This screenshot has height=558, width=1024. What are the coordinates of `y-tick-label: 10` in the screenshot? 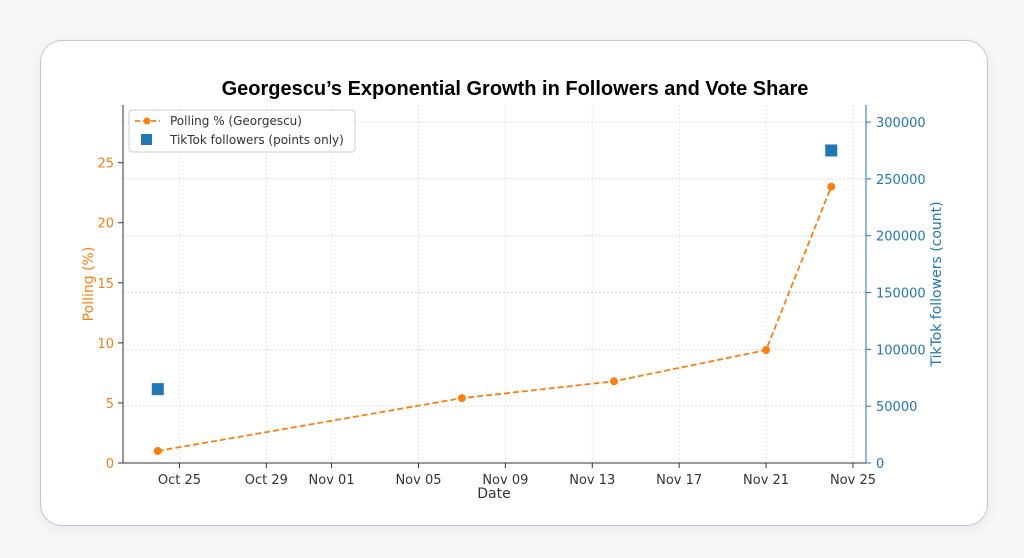 It's located at (105, 344).